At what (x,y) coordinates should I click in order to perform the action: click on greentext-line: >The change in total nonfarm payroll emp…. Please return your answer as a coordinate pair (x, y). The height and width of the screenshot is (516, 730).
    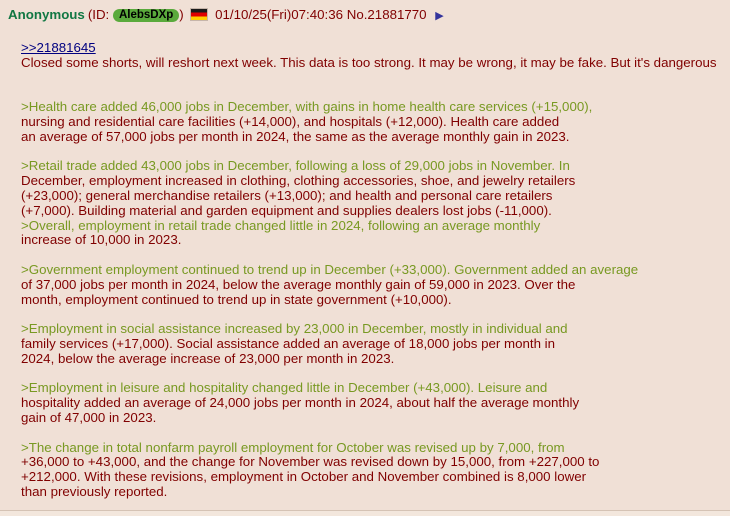
    Looking at the image, I should click on (293, 447).